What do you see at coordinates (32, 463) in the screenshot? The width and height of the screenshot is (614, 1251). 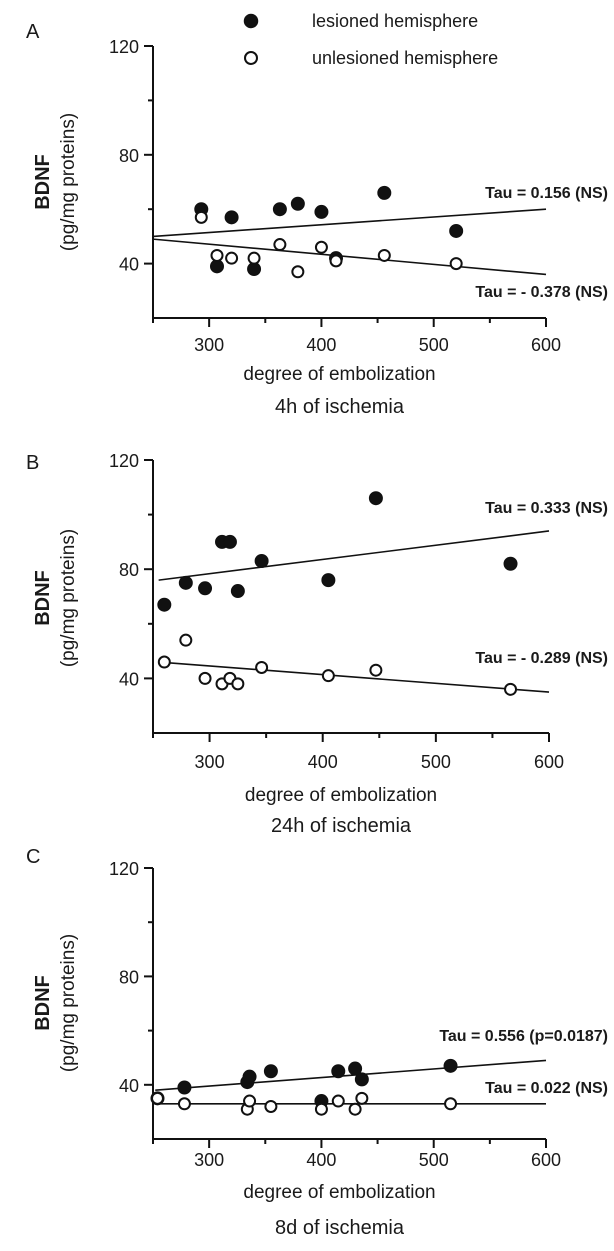 I see `panel-label: B` at bounding box center [32, 463].